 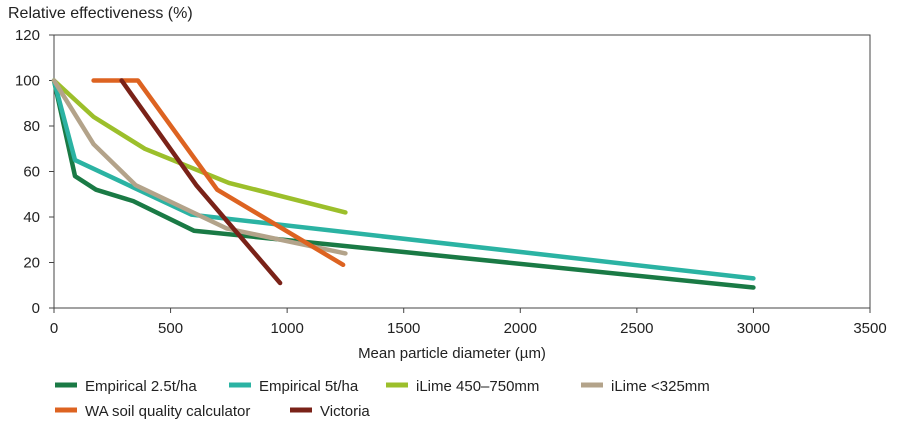 What do you see at coordinates (345, 411) in the screenshot?
I see `legend-label: Victoria` at bounding box center [345, 411].